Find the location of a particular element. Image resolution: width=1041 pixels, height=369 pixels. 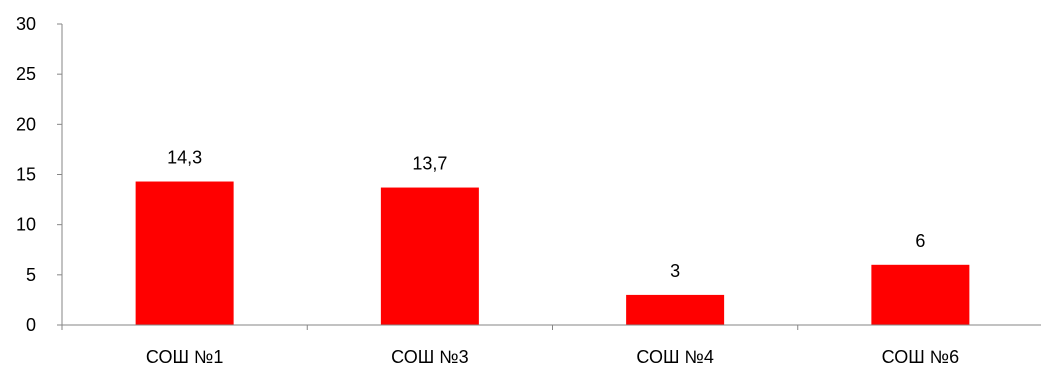

category-label: СОШ №6 is located at coordinates (920, 357).